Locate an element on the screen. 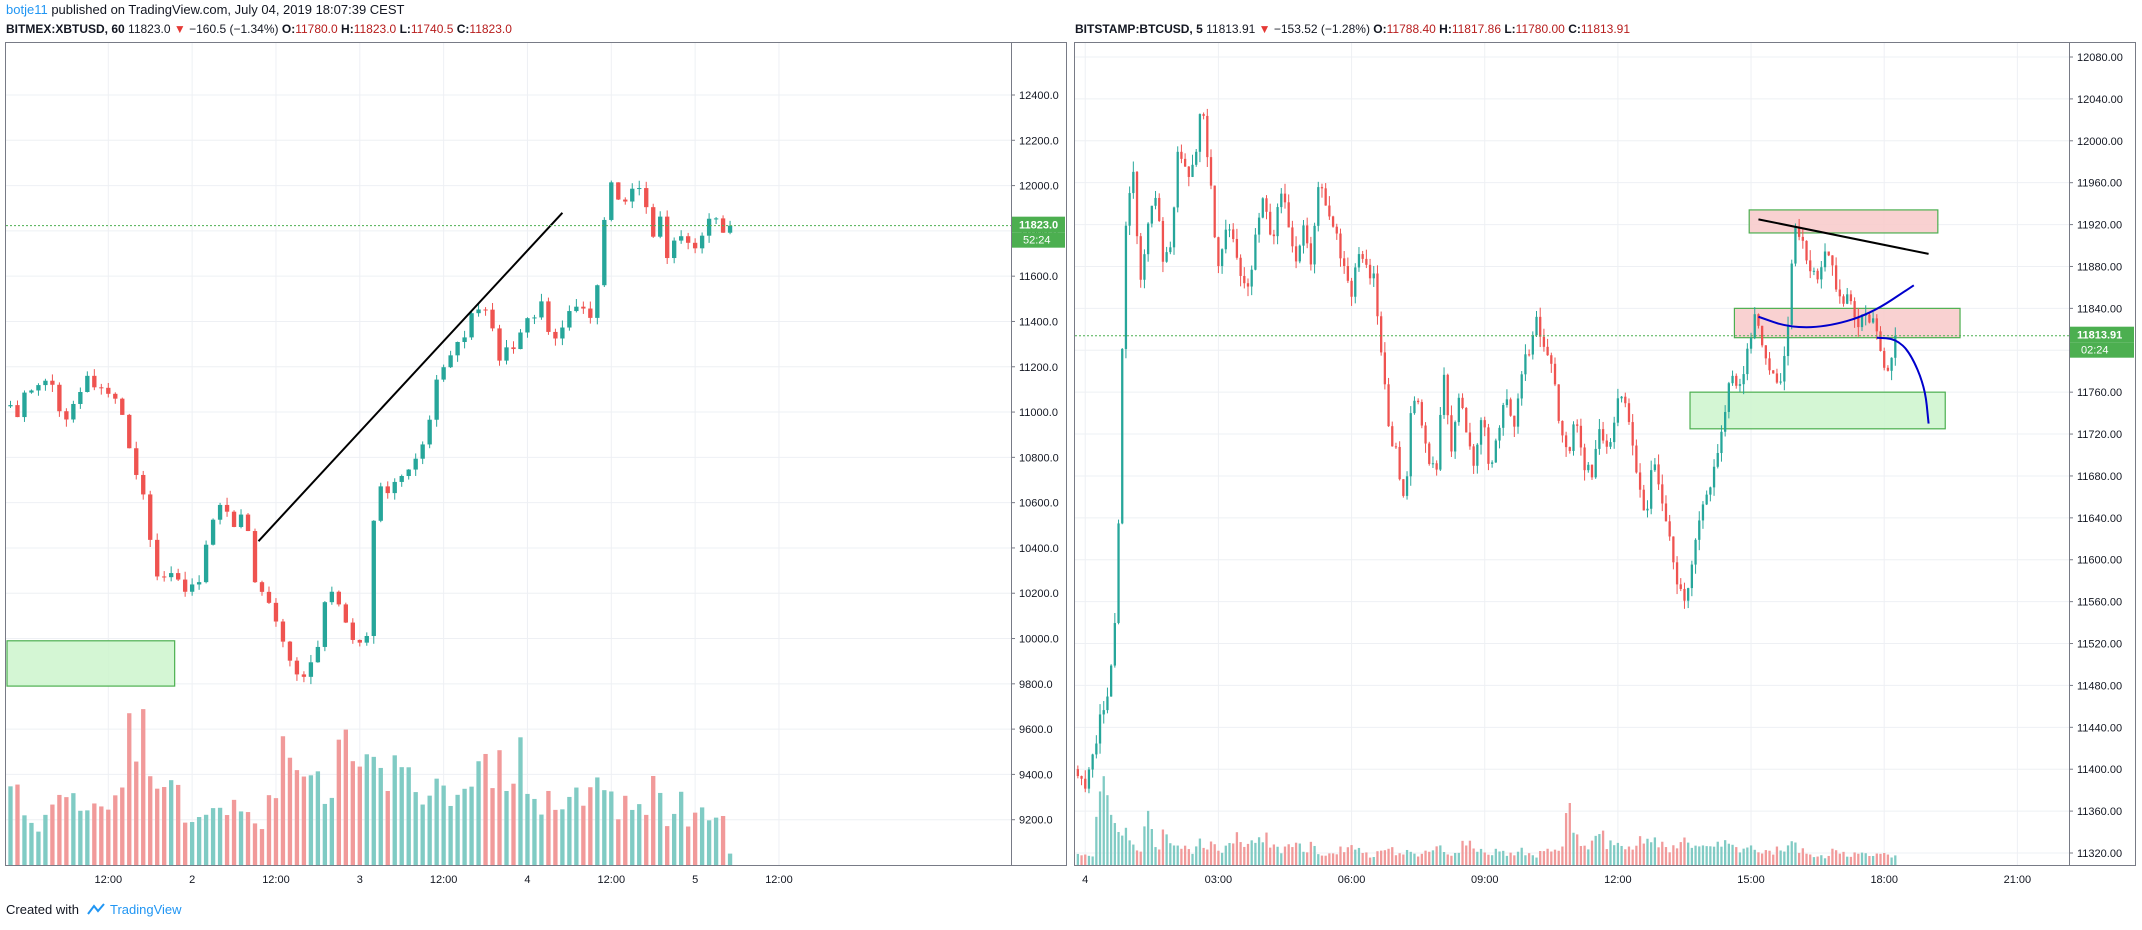 The height and width of the screenshot is (930, 2142). left-symbol: BITMEX:XBTUSD, 60 is located at coordinates (65, 29).